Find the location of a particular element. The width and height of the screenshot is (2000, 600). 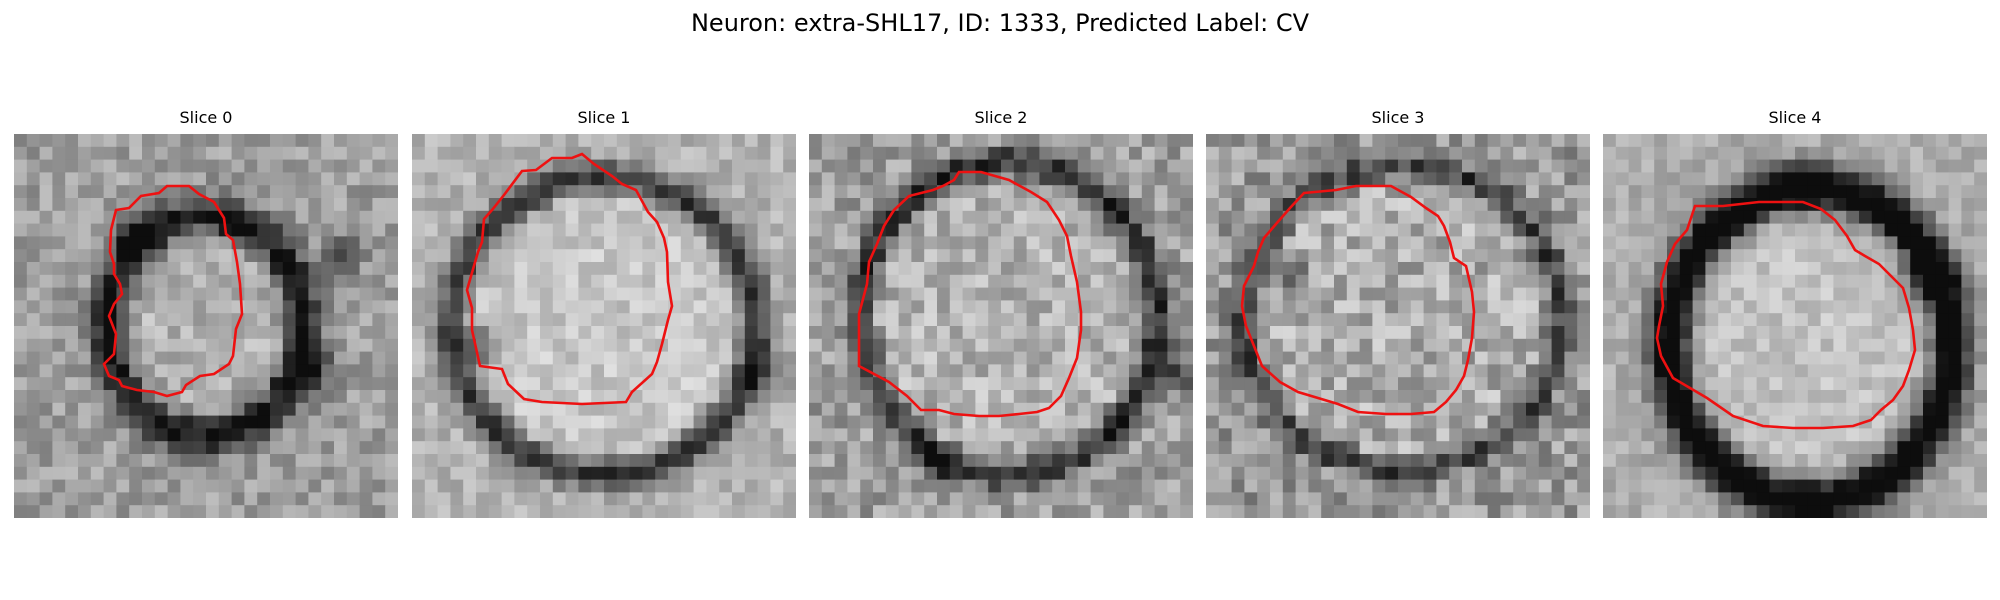

slice-title-4: Slice 4 is located at coordinates (1795, 117).